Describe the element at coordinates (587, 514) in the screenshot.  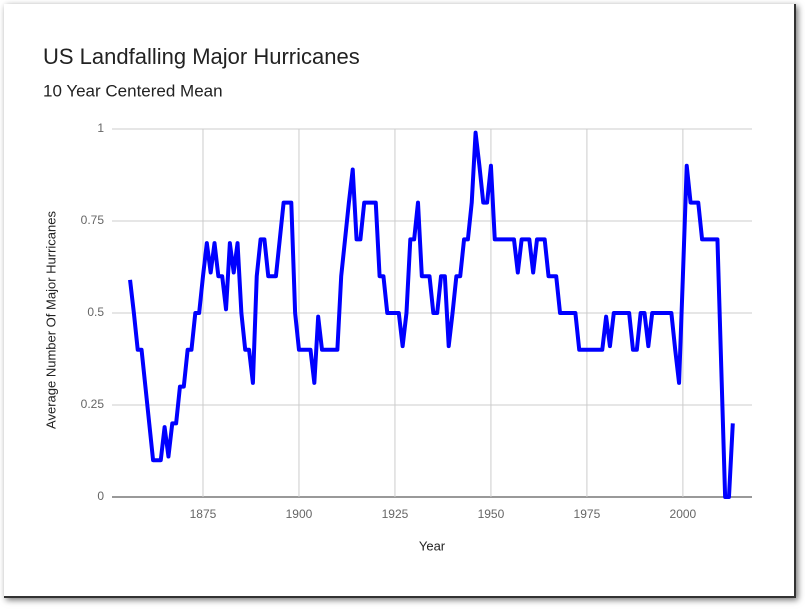
I see `x-tick-label: 1975` at that location.